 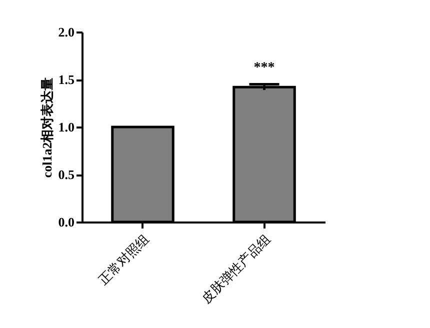 What do you see at coordinates (264, 68) in the screenshot?
I see `annotation: ***` at bounding box center [264, 68].